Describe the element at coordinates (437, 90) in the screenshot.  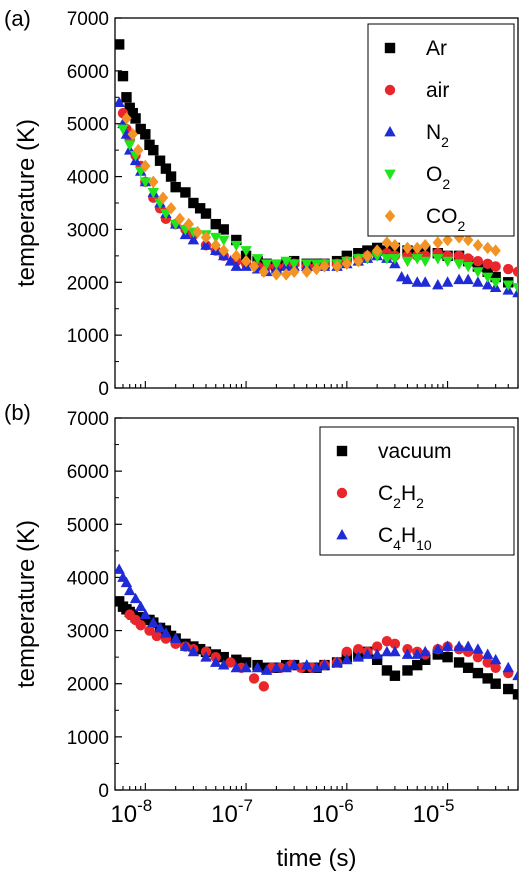
I see `legend-label: air` at that location.